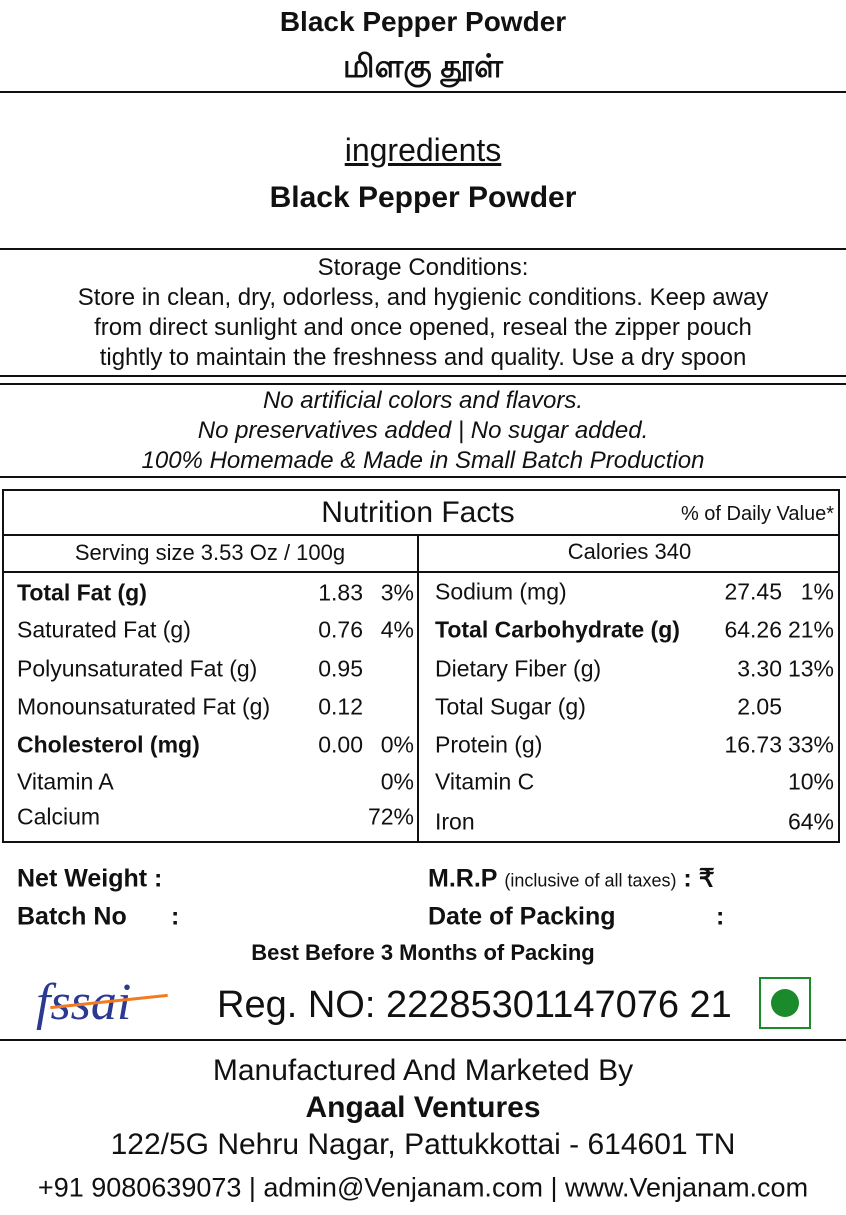 The width and height of the screenshot is (846, 1215). What do you see at coordinates (340, 668) in the screenshot?
I see `nutrient-amount: 0.95` at bounding box center [340, 668].